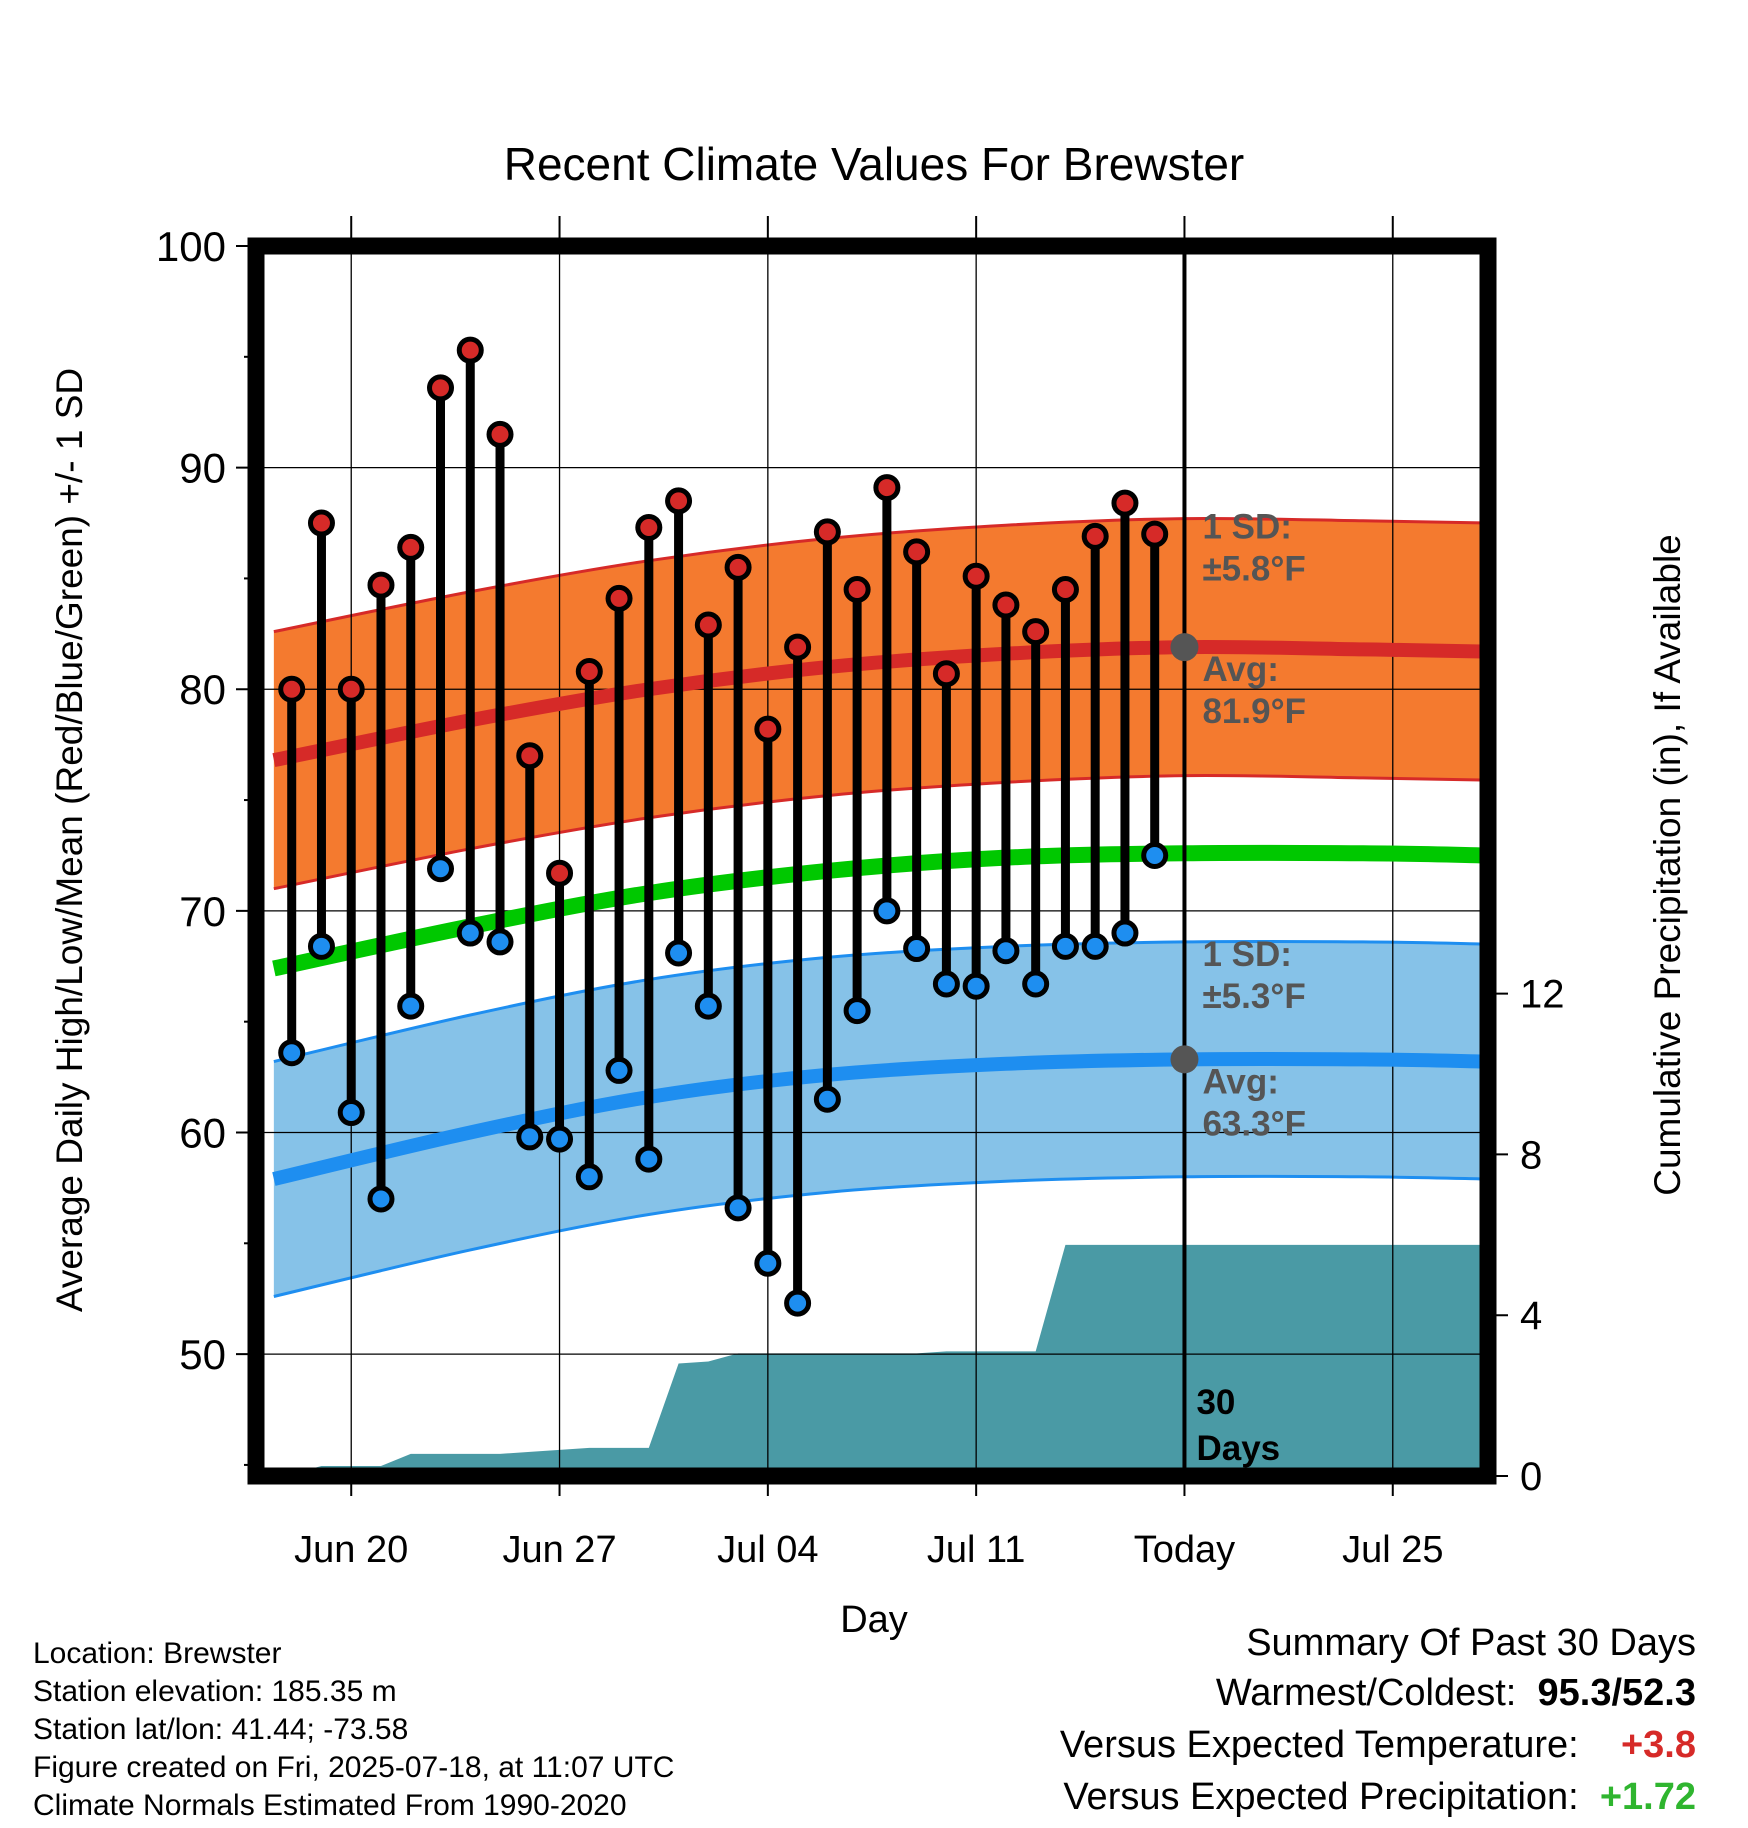  What do you see at coordinates (1366, 1693) in the screenshot?
I see `warm-label: Warmest/Coldest:` at bounding box center [1366, 1693].